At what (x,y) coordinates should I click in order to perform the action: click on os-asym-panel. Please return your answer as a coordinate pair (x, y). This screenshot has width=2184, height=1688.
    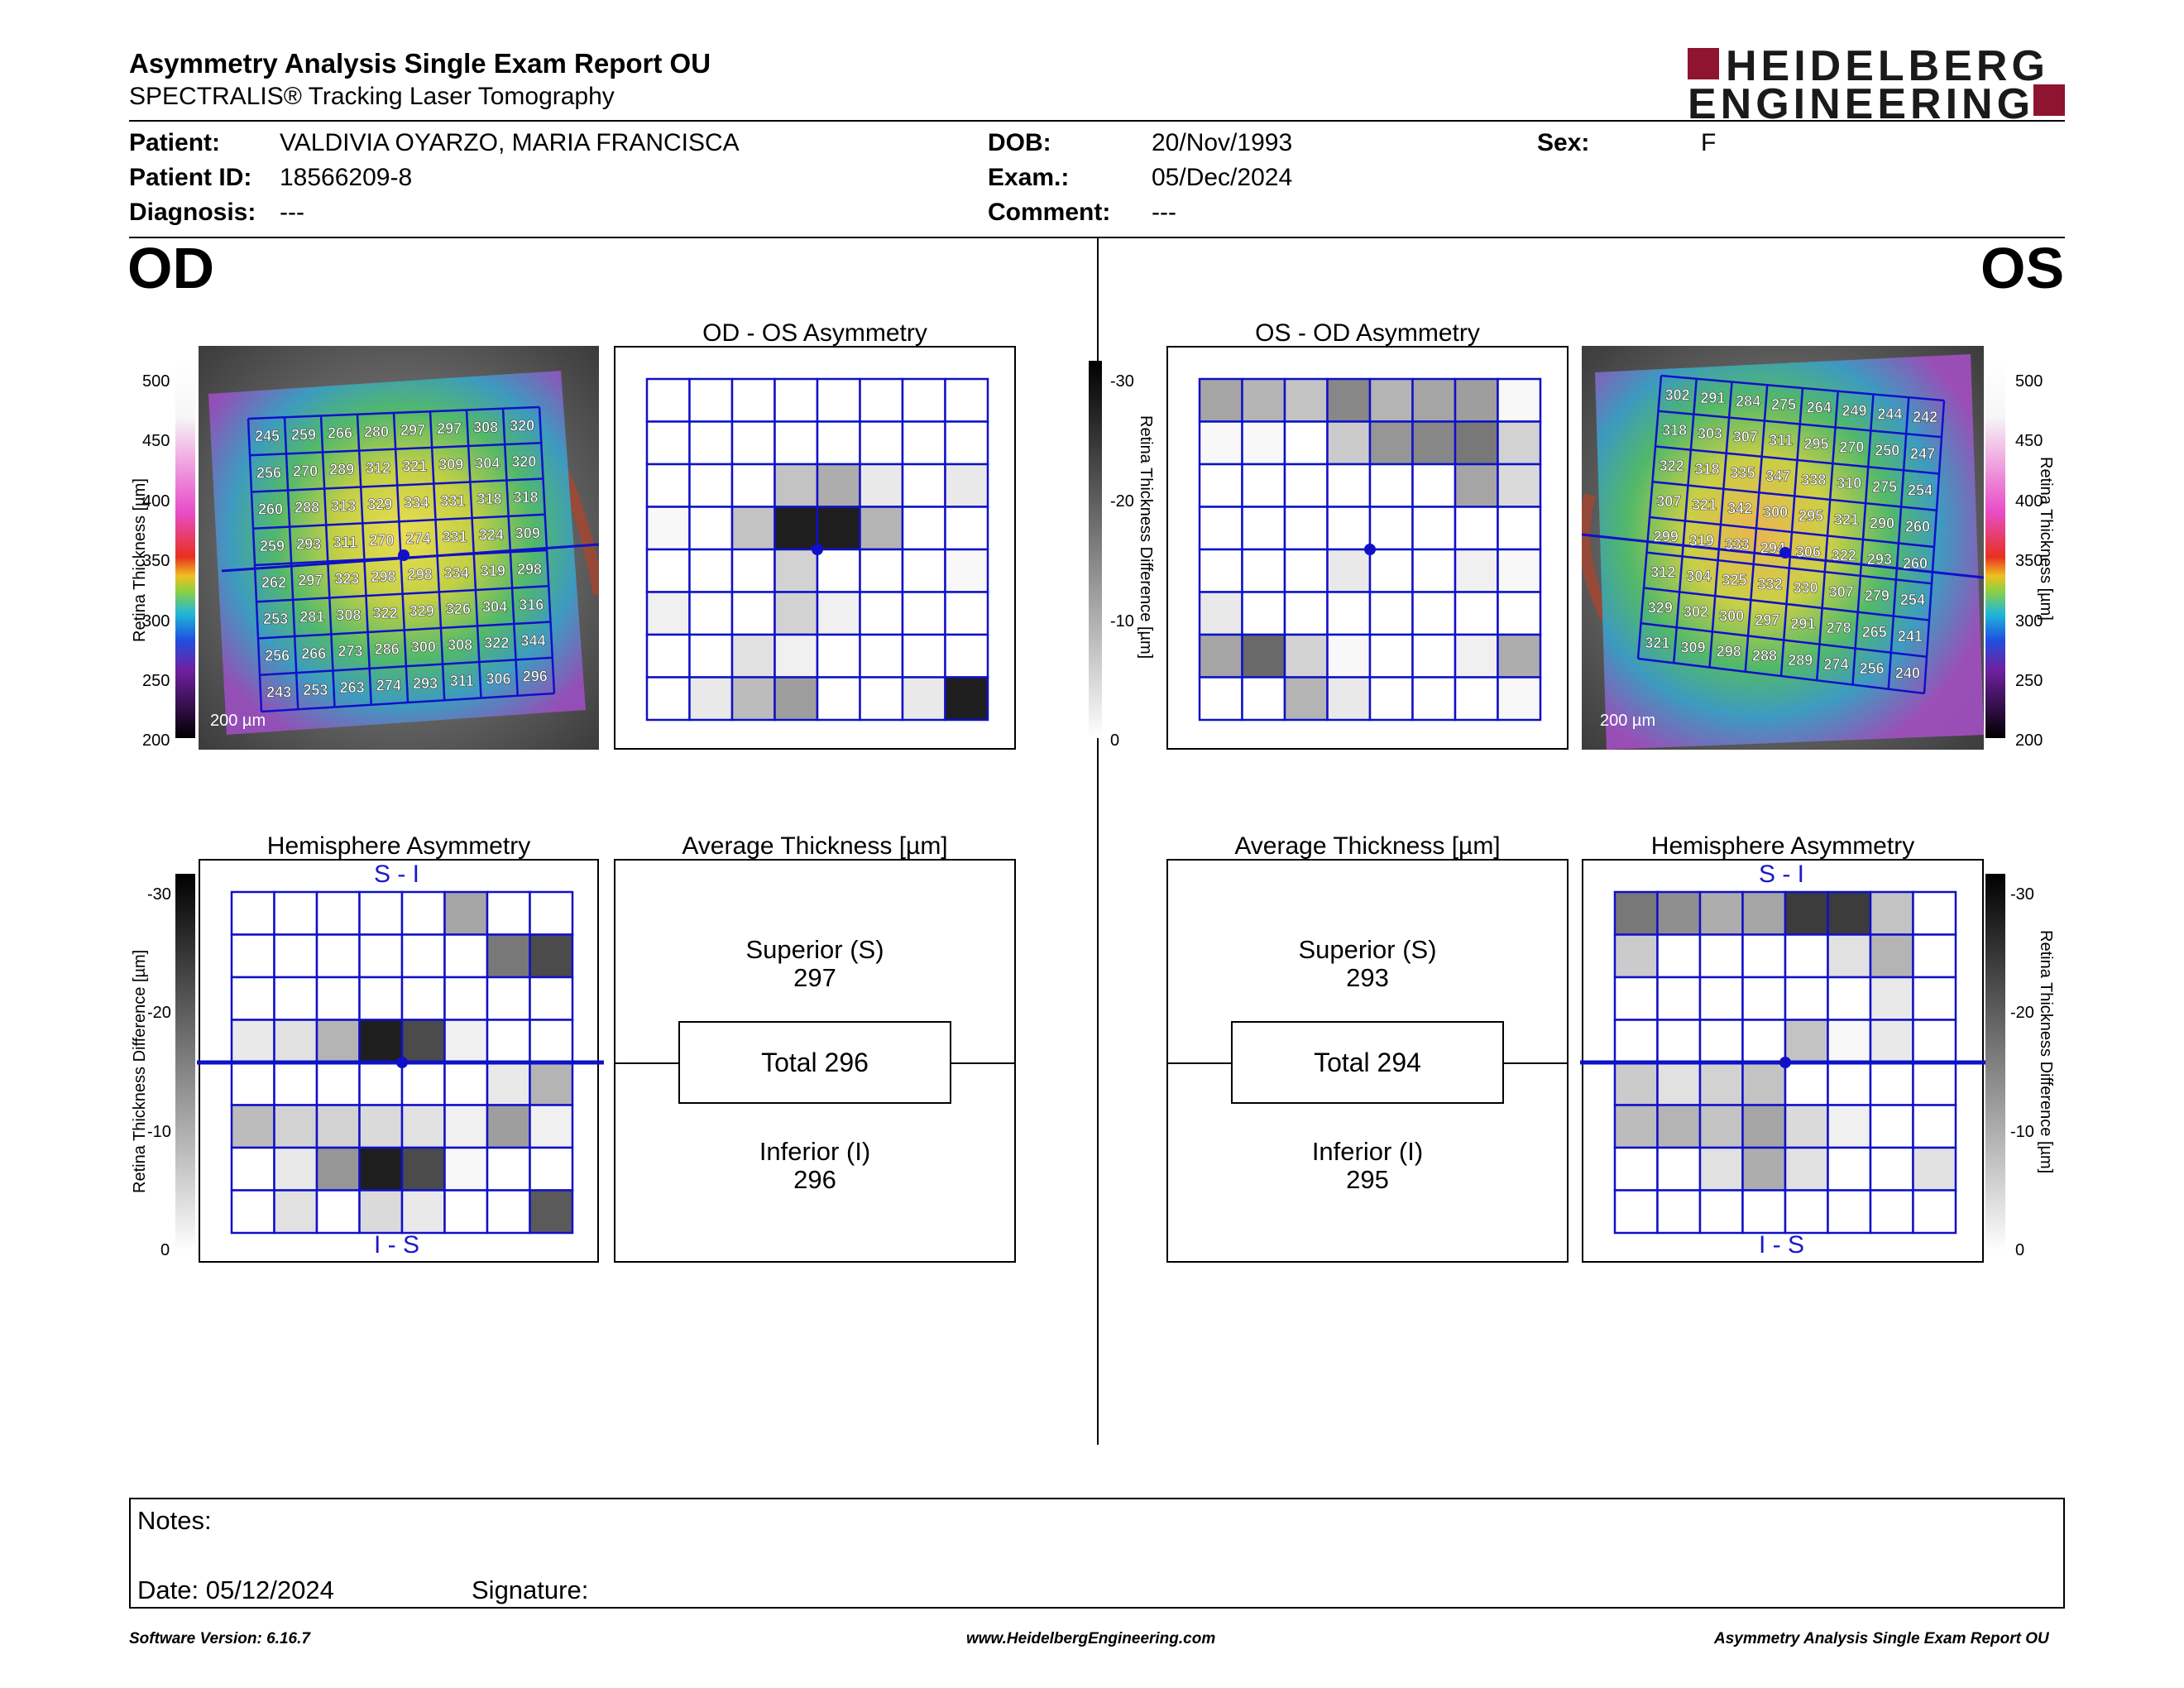
    Looking at the image, I should click on (1367, 548).